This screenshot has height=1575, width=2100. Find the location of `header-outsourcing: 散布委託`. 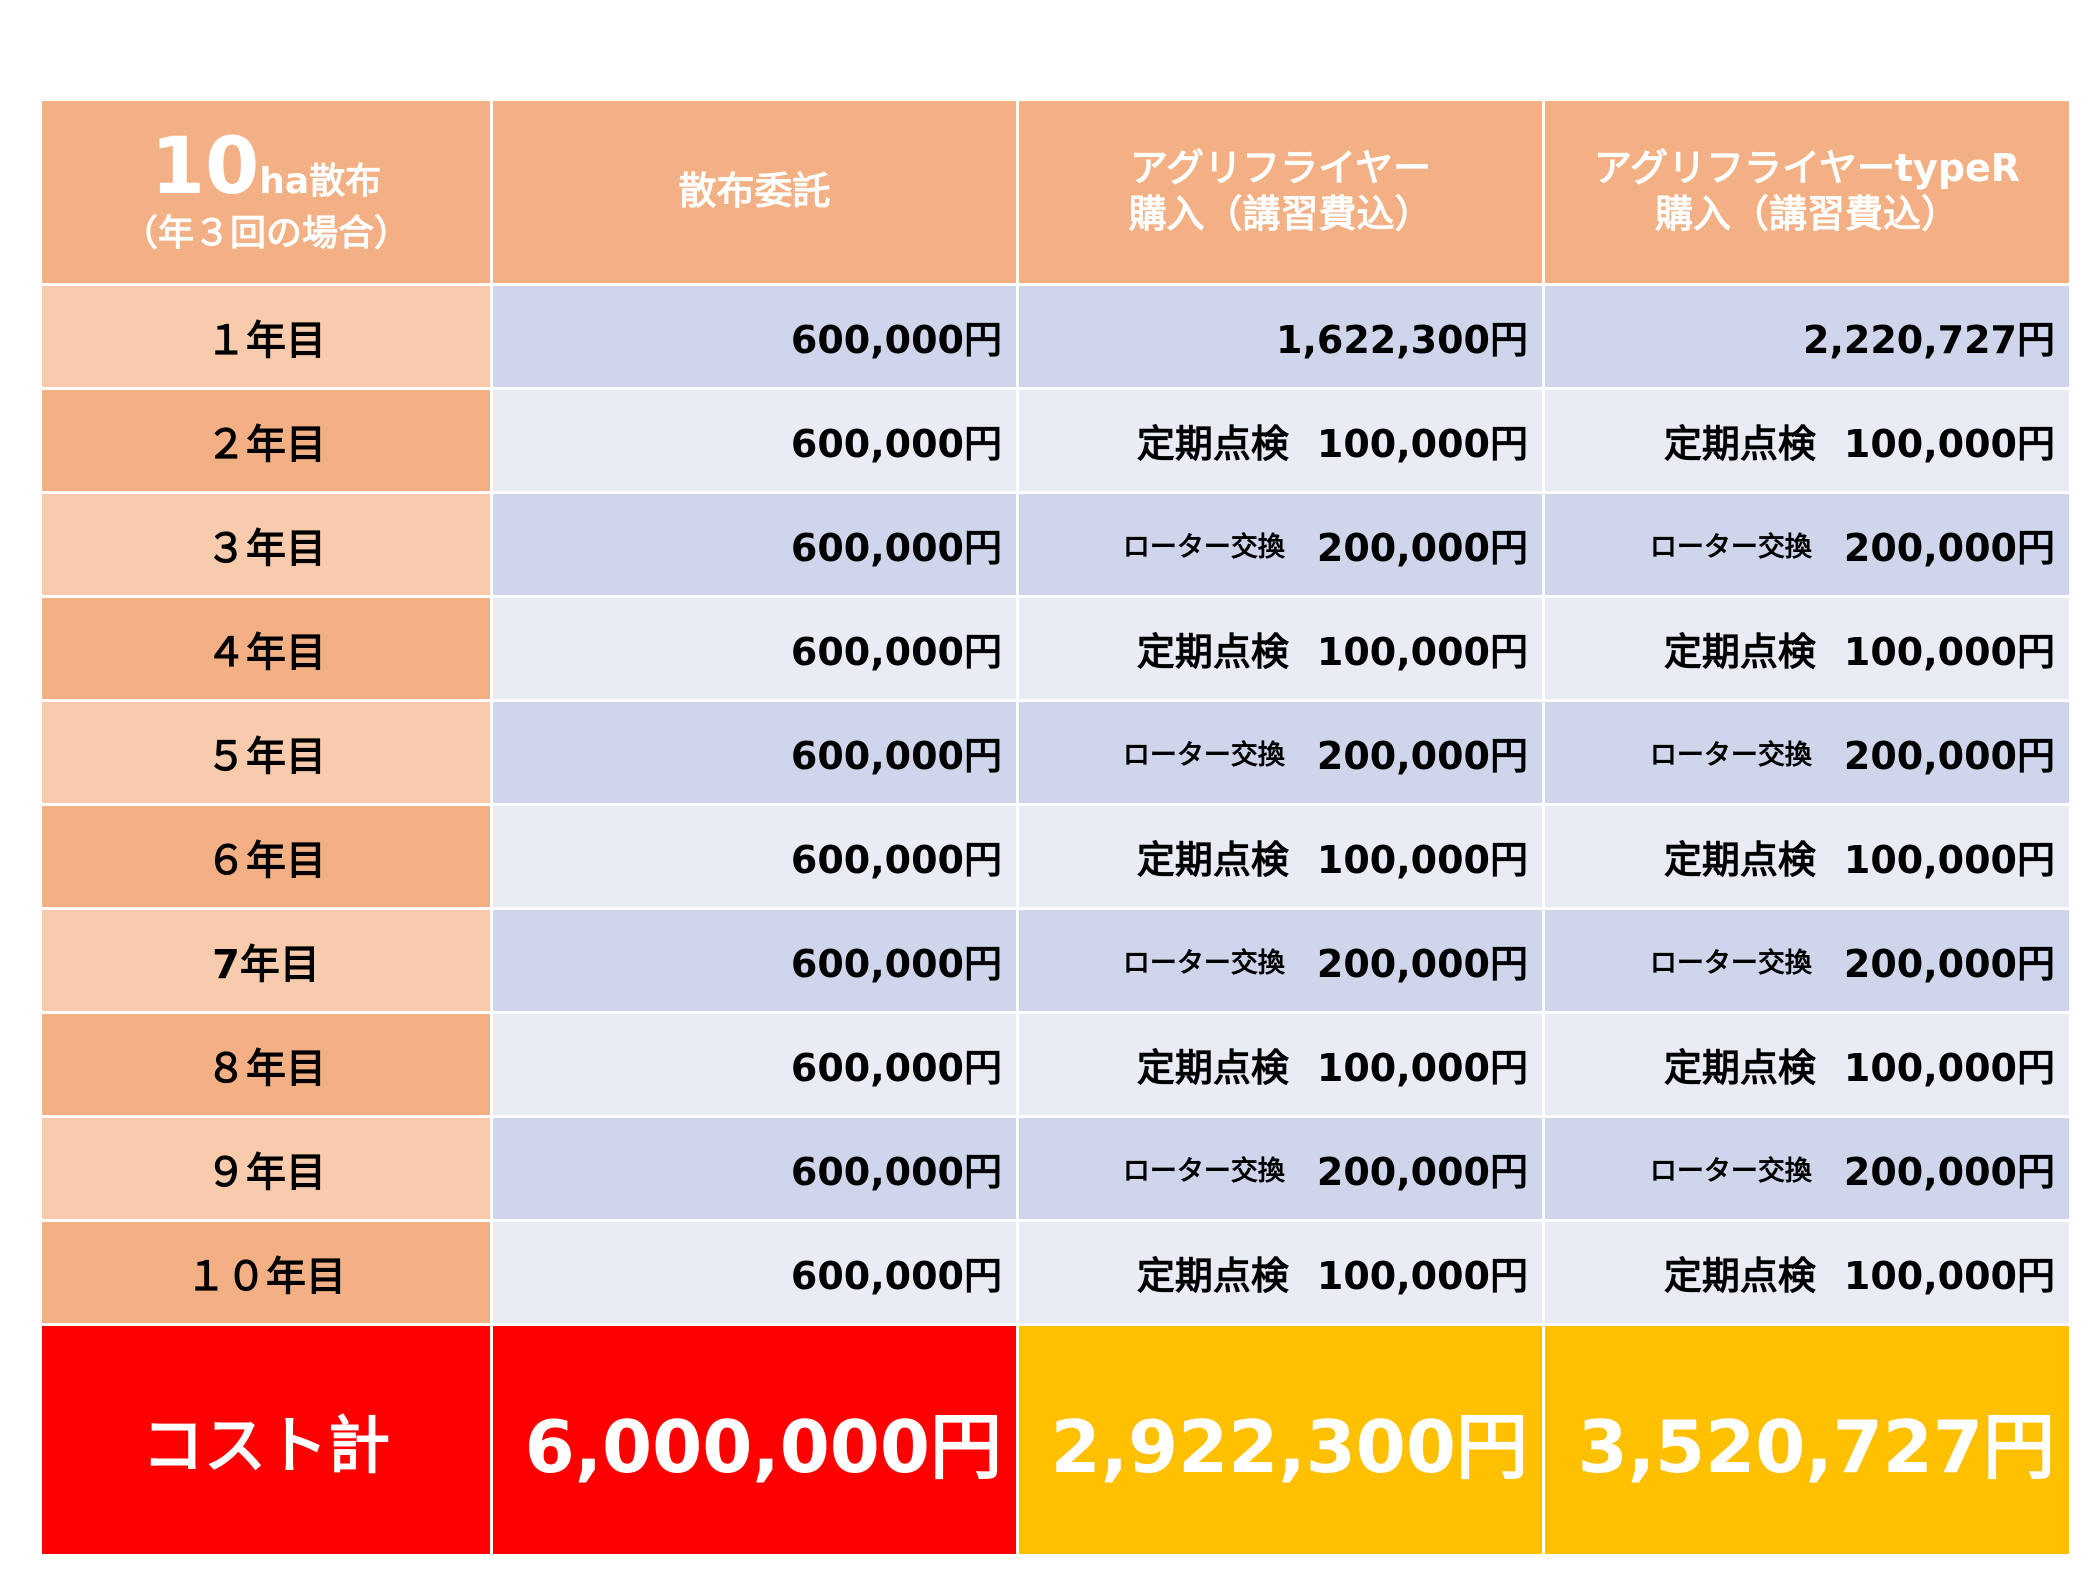

header-outsourcing: 散布委託 is located at coordinates (754, 192).